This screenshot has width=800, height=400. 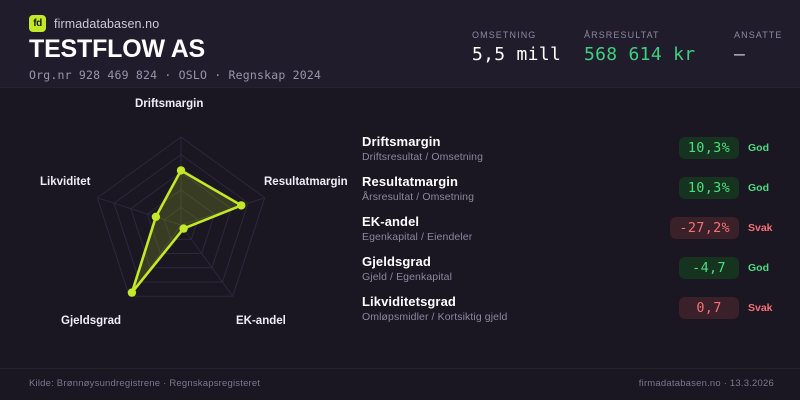 What do you see at coordinates (572, 268) in the screenshot?
I see `metric-row-gjeldsgrad: Gjeldsgrad Gjeld / Egenkapital -4,7 God` at bounding box center [572, 268].